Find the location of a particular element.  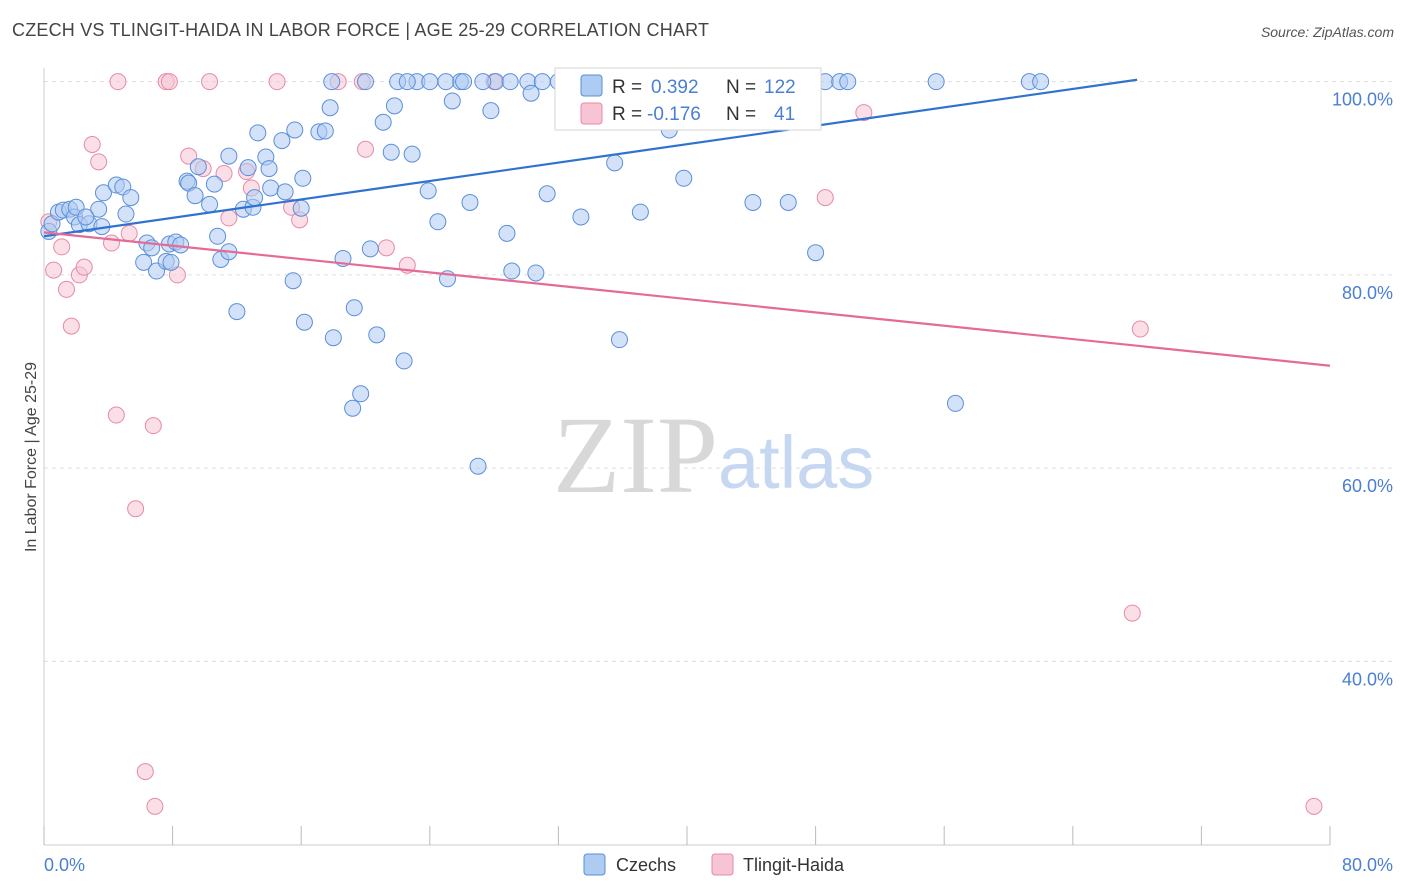

watermark: ZIP atlas is located at coordinates (713, 455).